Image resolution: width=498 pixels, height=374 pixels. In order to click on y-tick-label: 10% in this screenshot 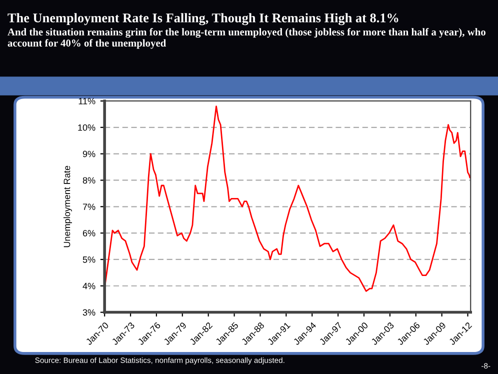, I will do `click(87, 127)`.